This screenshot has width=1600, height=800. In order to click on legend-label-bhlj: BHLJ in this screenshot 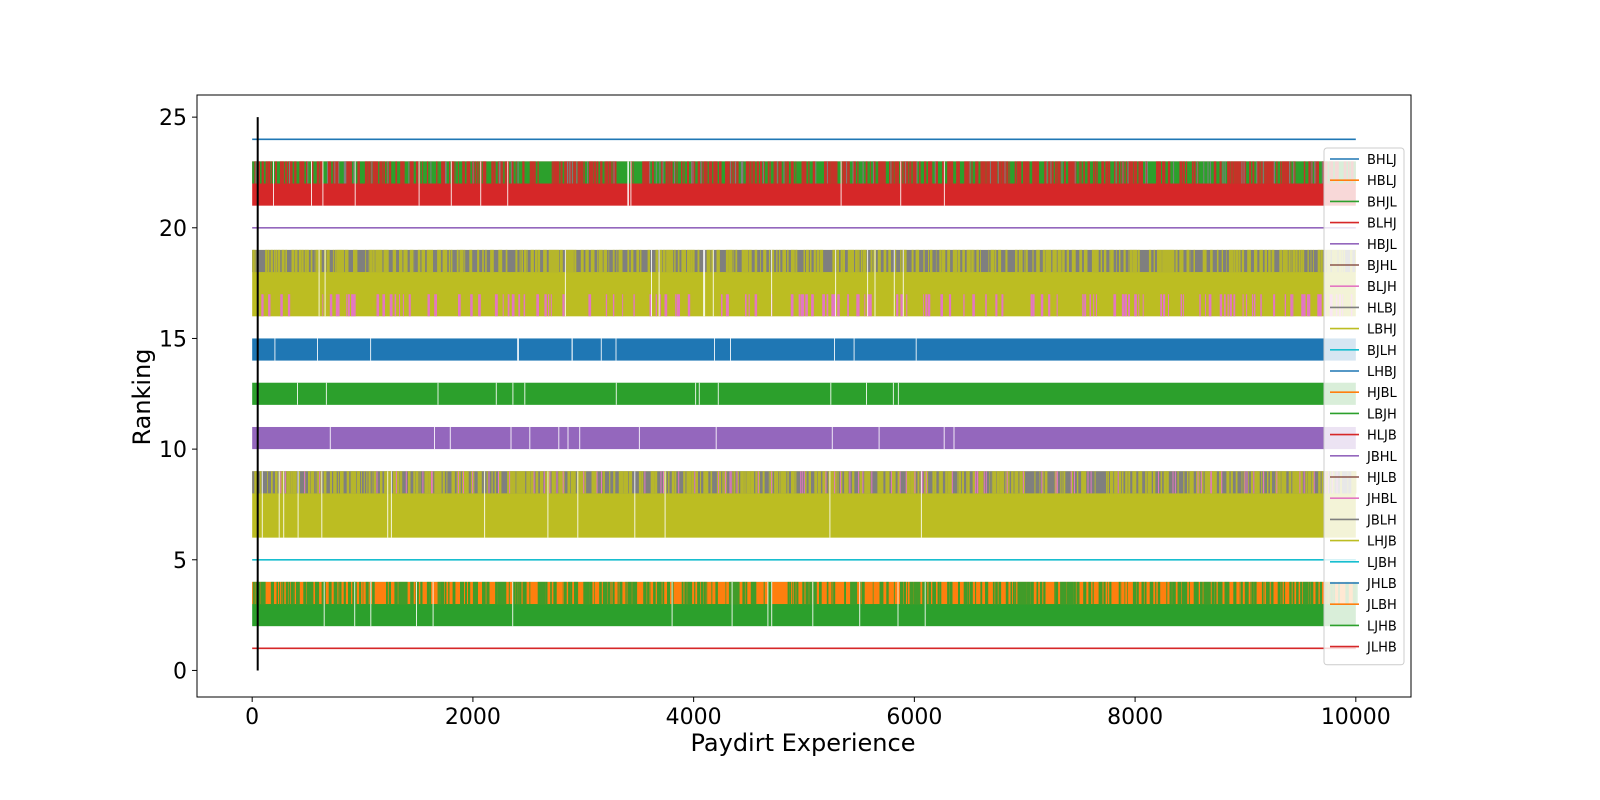, I will do `click(1382, 160)`.